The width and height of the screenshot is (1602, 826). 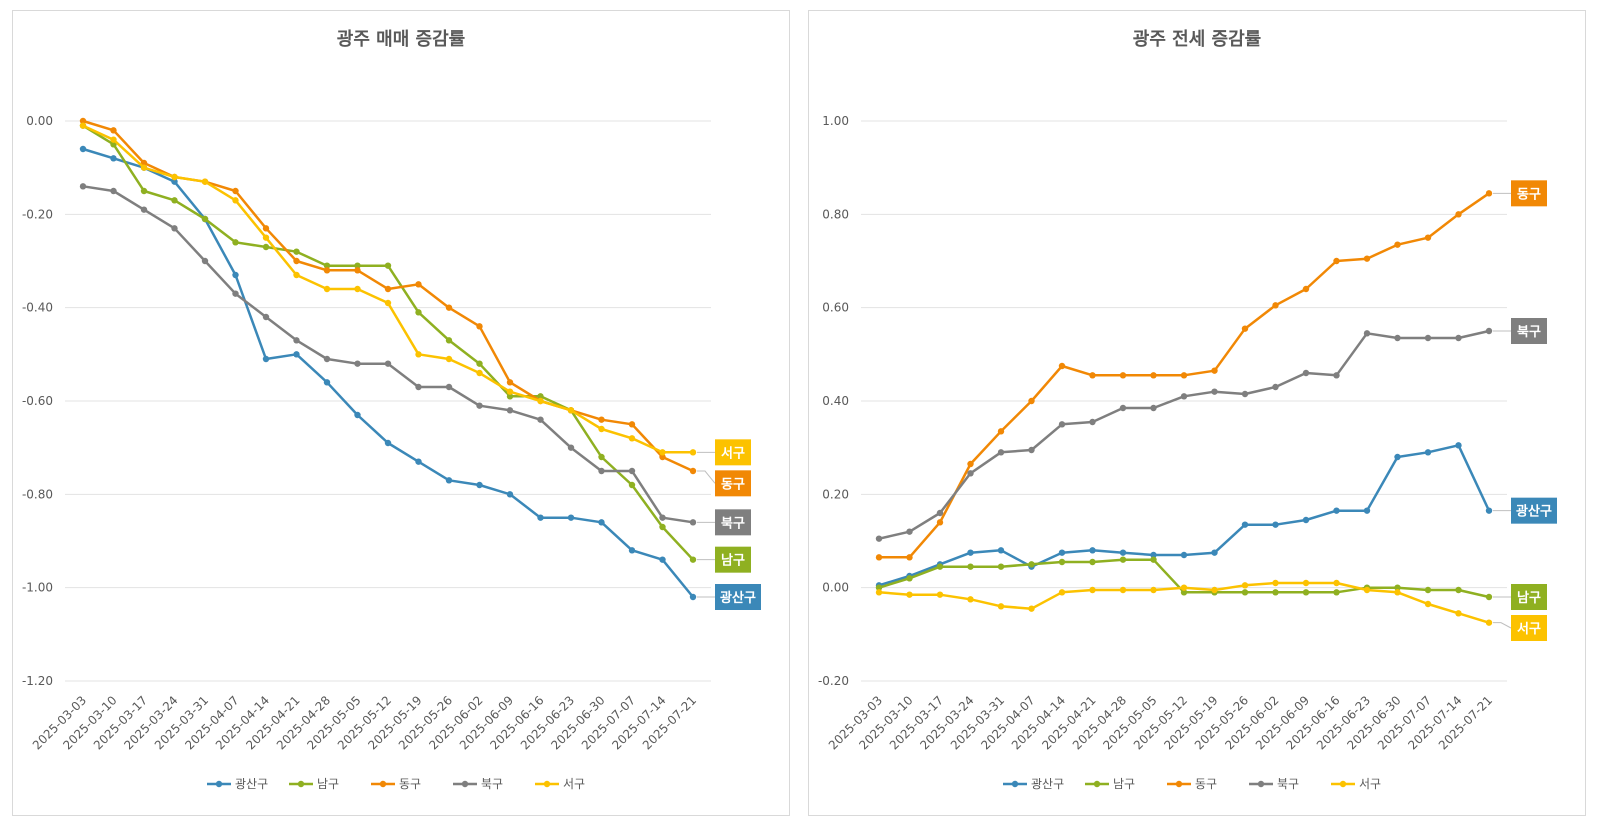 I want to click on legend-label: 북구, so click(x=1288, y=784).